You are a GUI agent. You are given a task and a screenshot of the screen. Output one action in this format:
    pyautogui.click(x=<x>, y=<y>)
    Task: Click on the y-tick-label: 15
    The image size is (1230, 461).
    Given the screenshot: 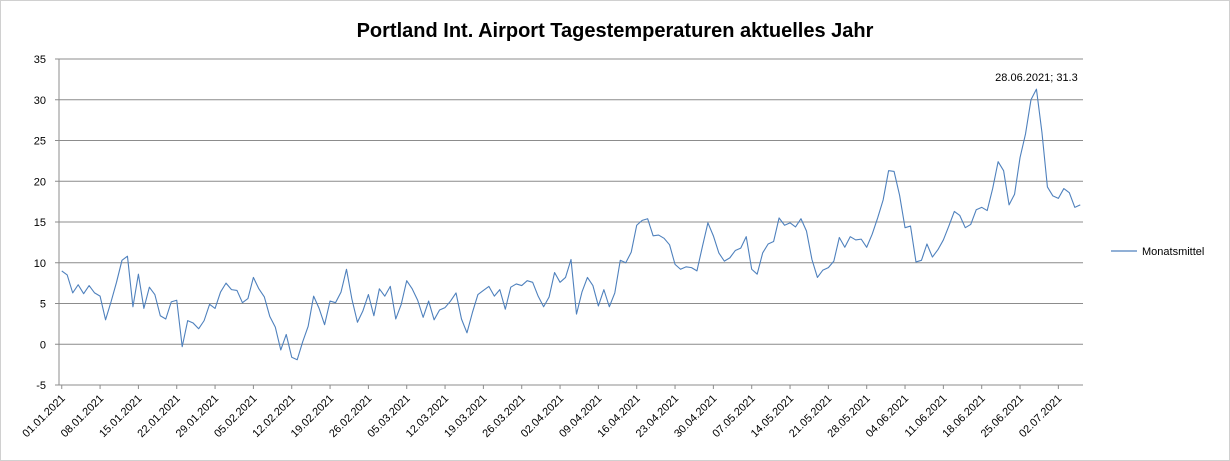 What is the action you would take?
    pyautogui.click(x=40, y=223)
    